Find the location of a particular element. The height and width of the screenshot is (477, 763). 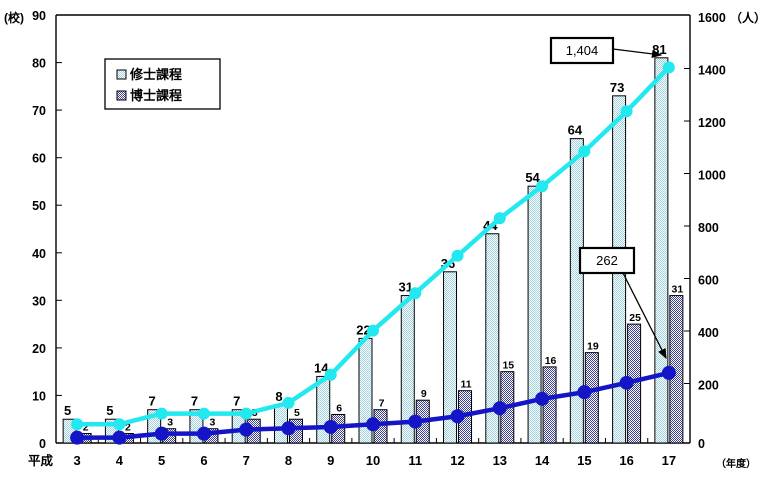

y-left-tick: 60 is located at coordinates (47, 159).